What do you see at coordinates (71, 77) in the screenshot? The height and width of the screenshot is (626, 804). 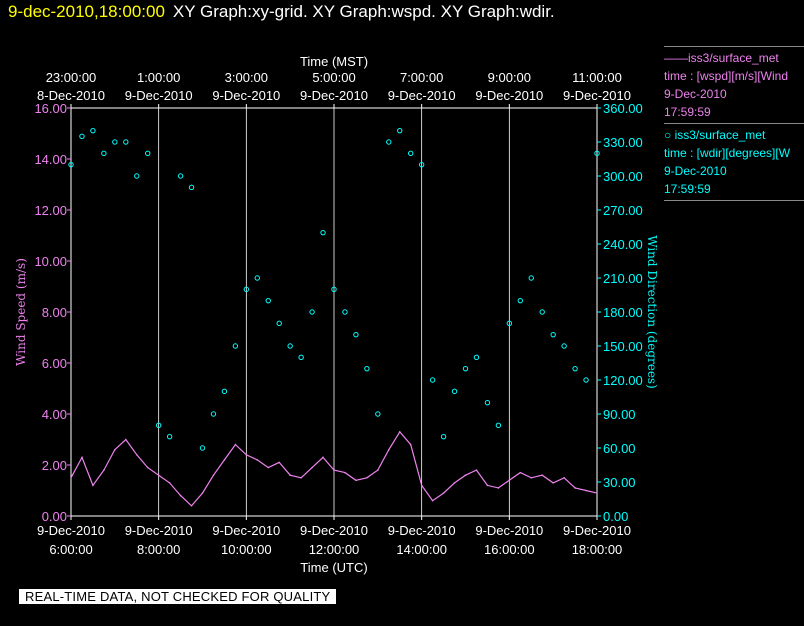 I see `top-tick-time: 23:00:00` at bounding box center [71, 77].